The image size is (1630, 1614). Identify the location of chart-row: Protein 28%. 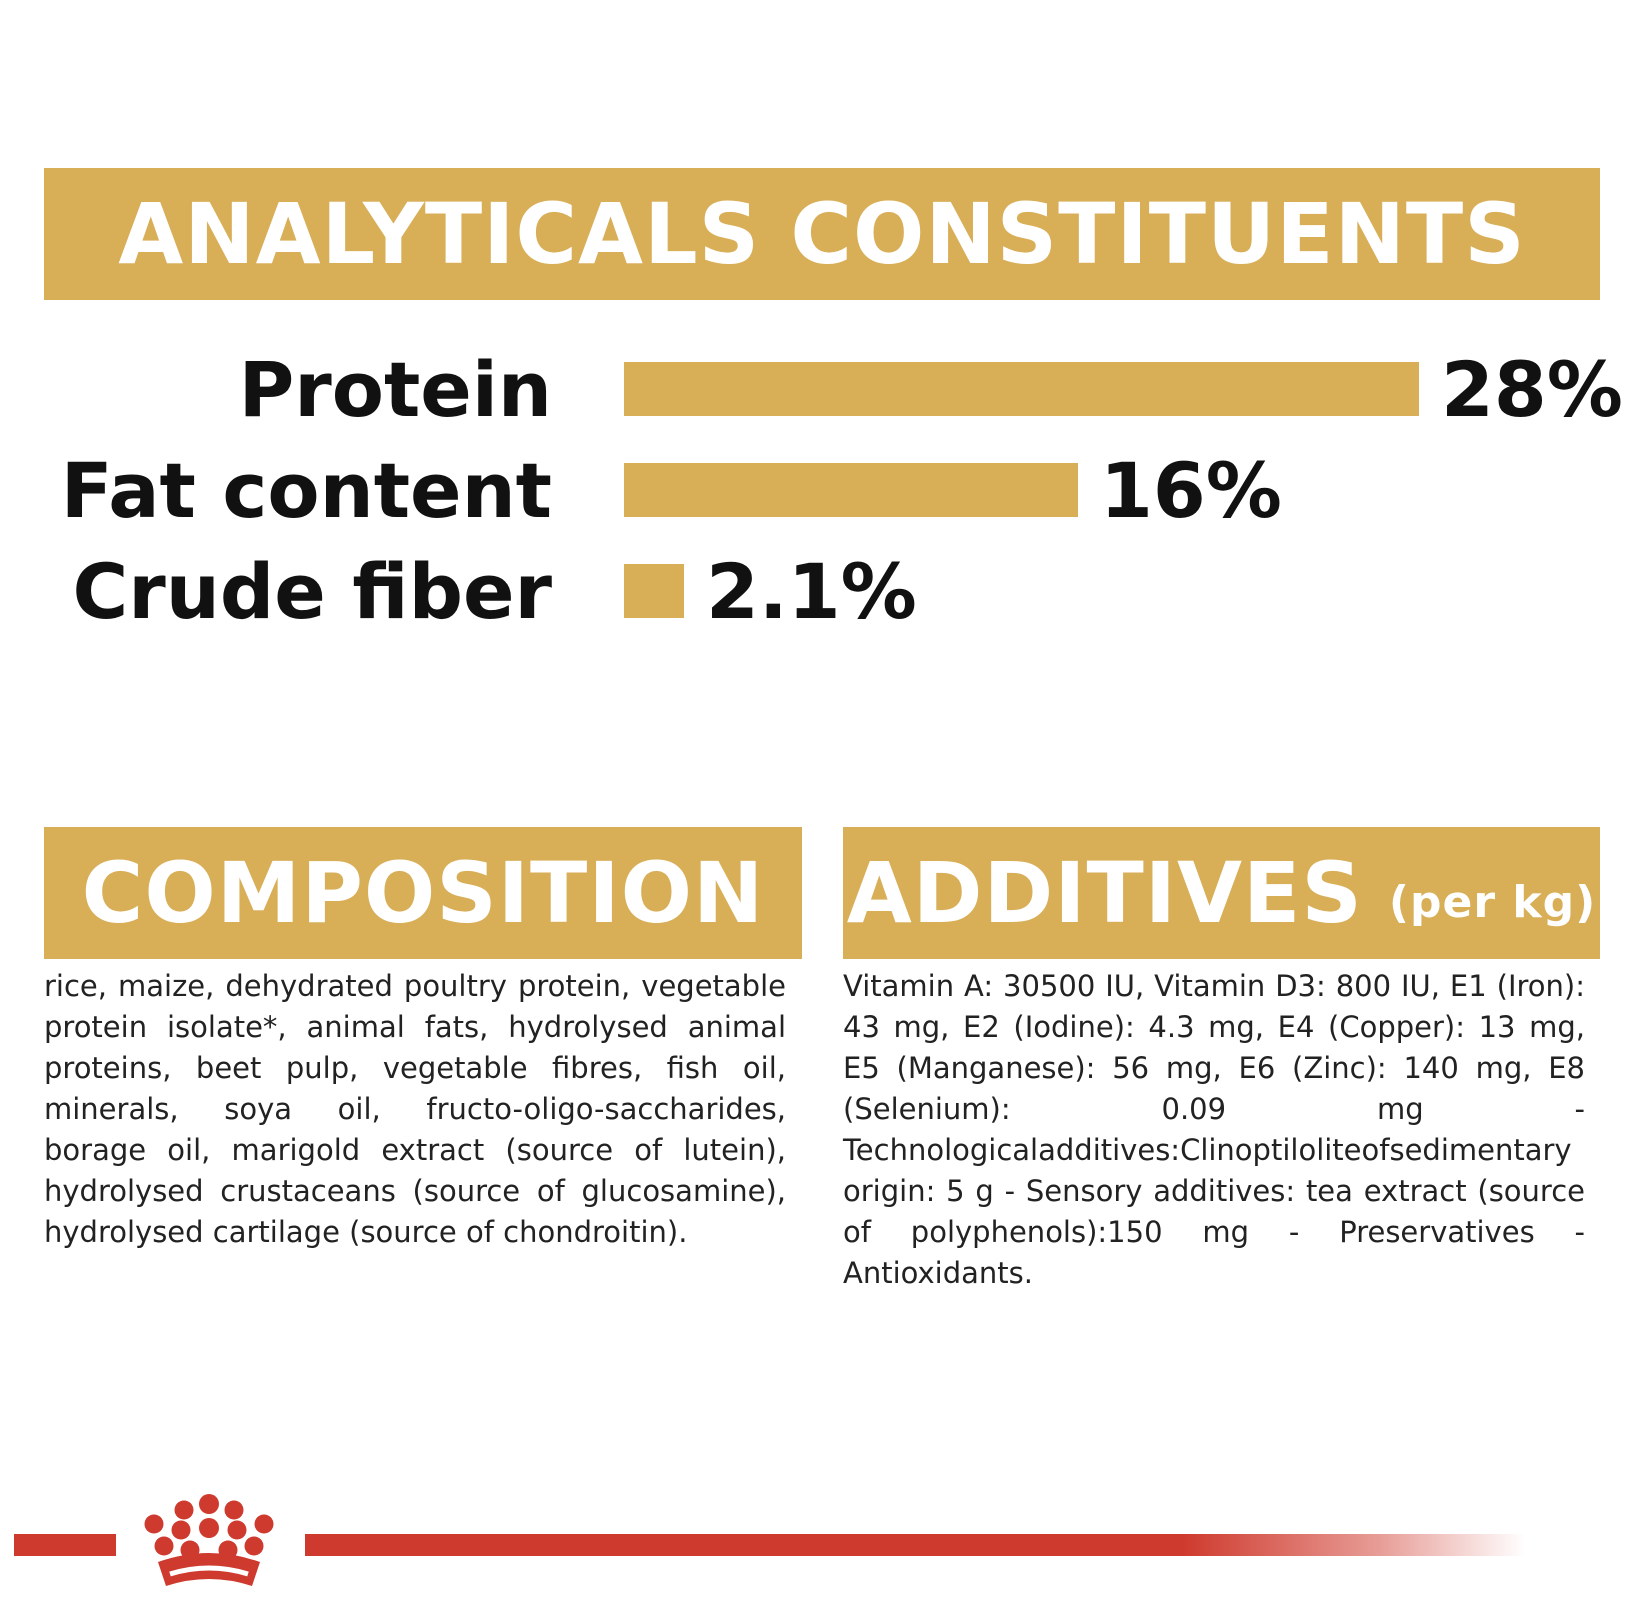
(815, 390).